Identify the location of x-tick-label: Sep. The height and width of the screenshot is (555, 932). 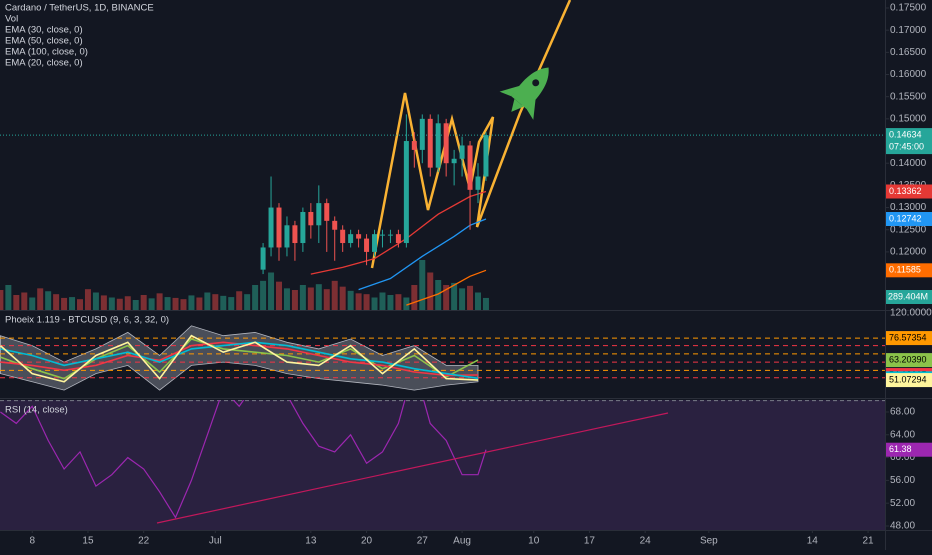
(709, 541).